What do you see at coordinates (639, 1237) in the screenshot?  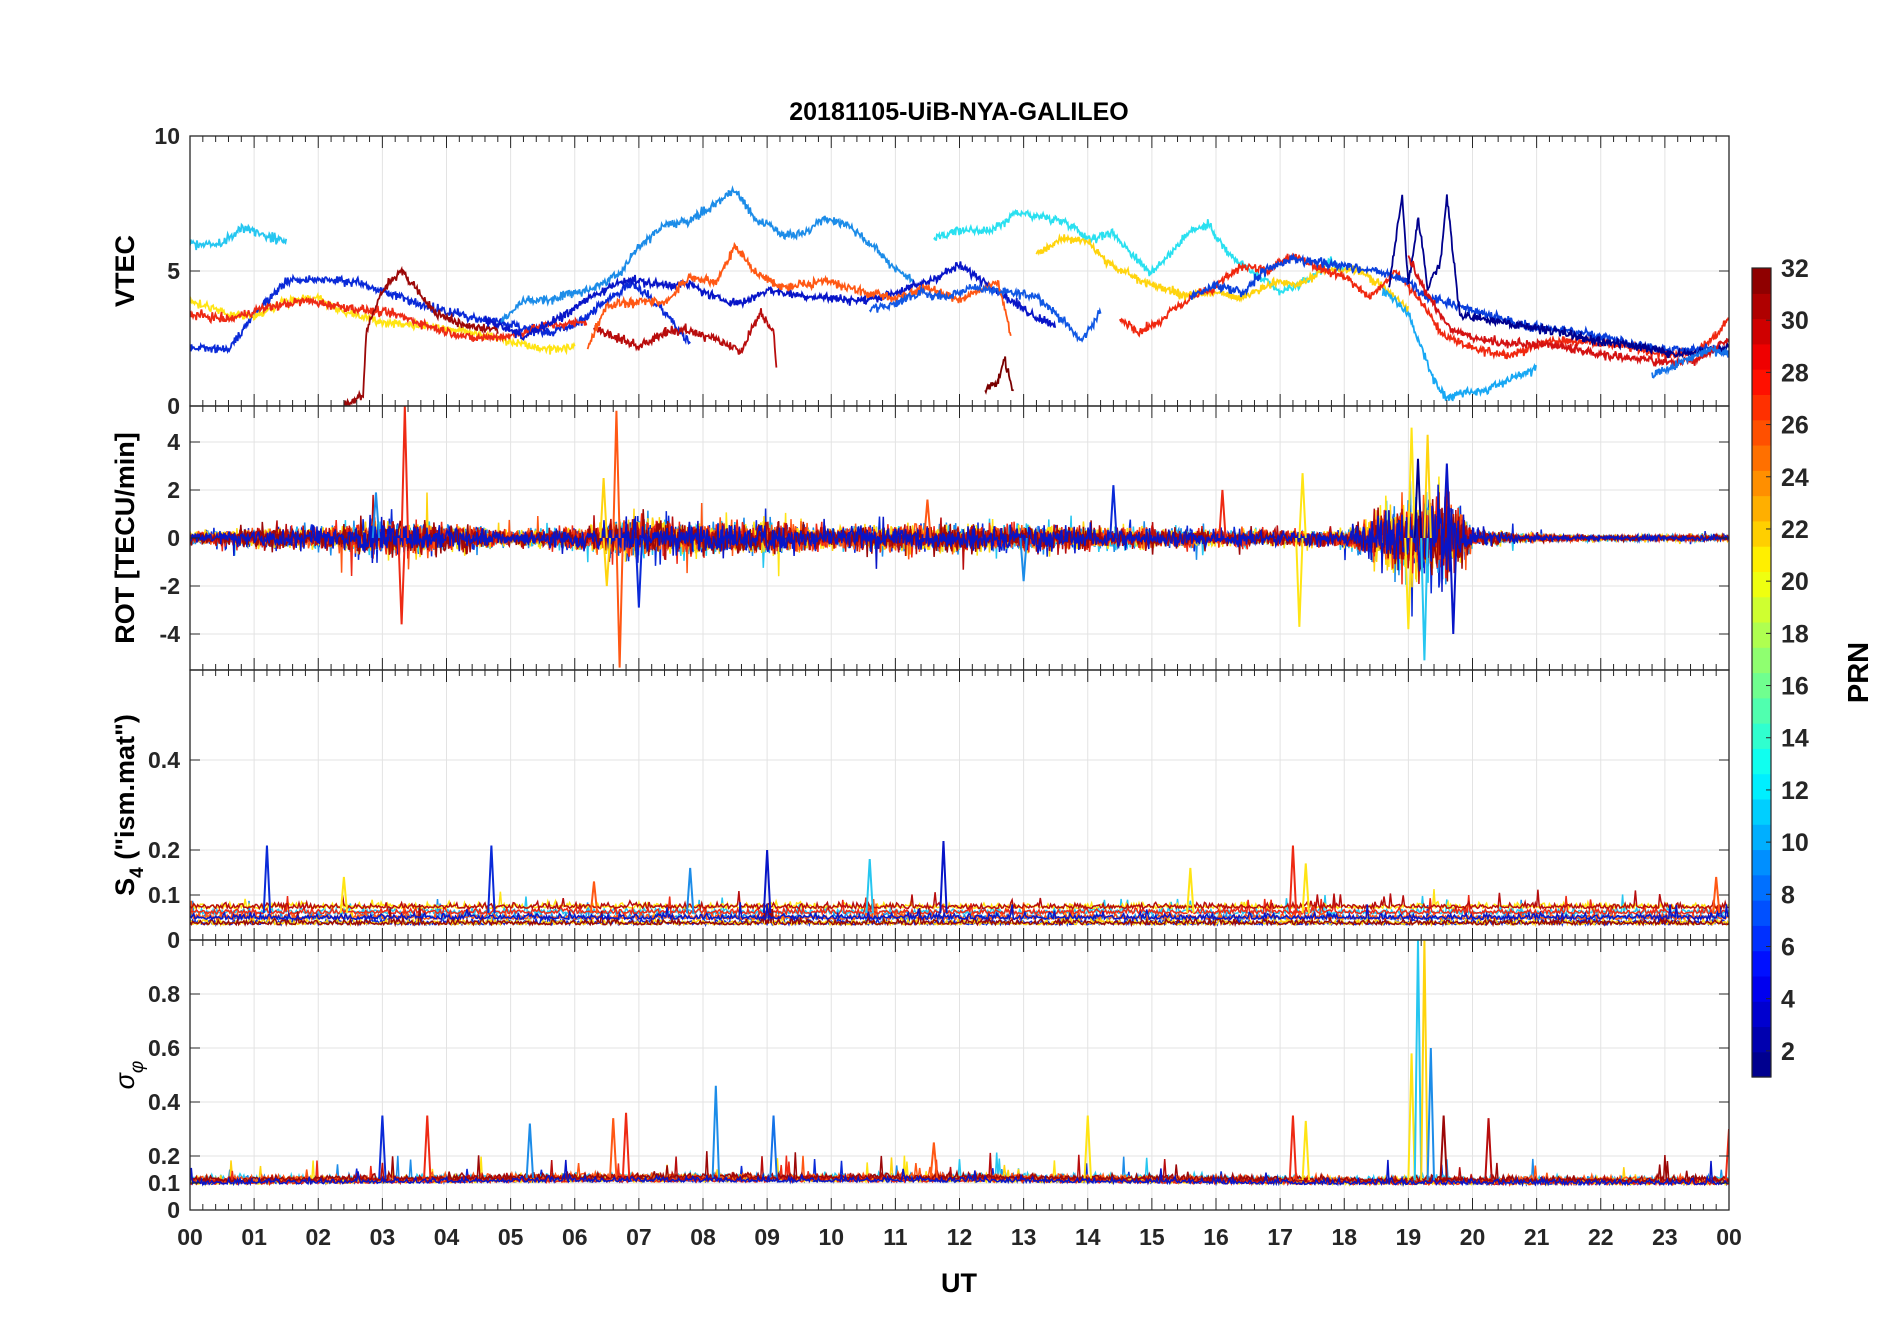 I see `x-tick-label: 07` at bounding box center [639, 1237].